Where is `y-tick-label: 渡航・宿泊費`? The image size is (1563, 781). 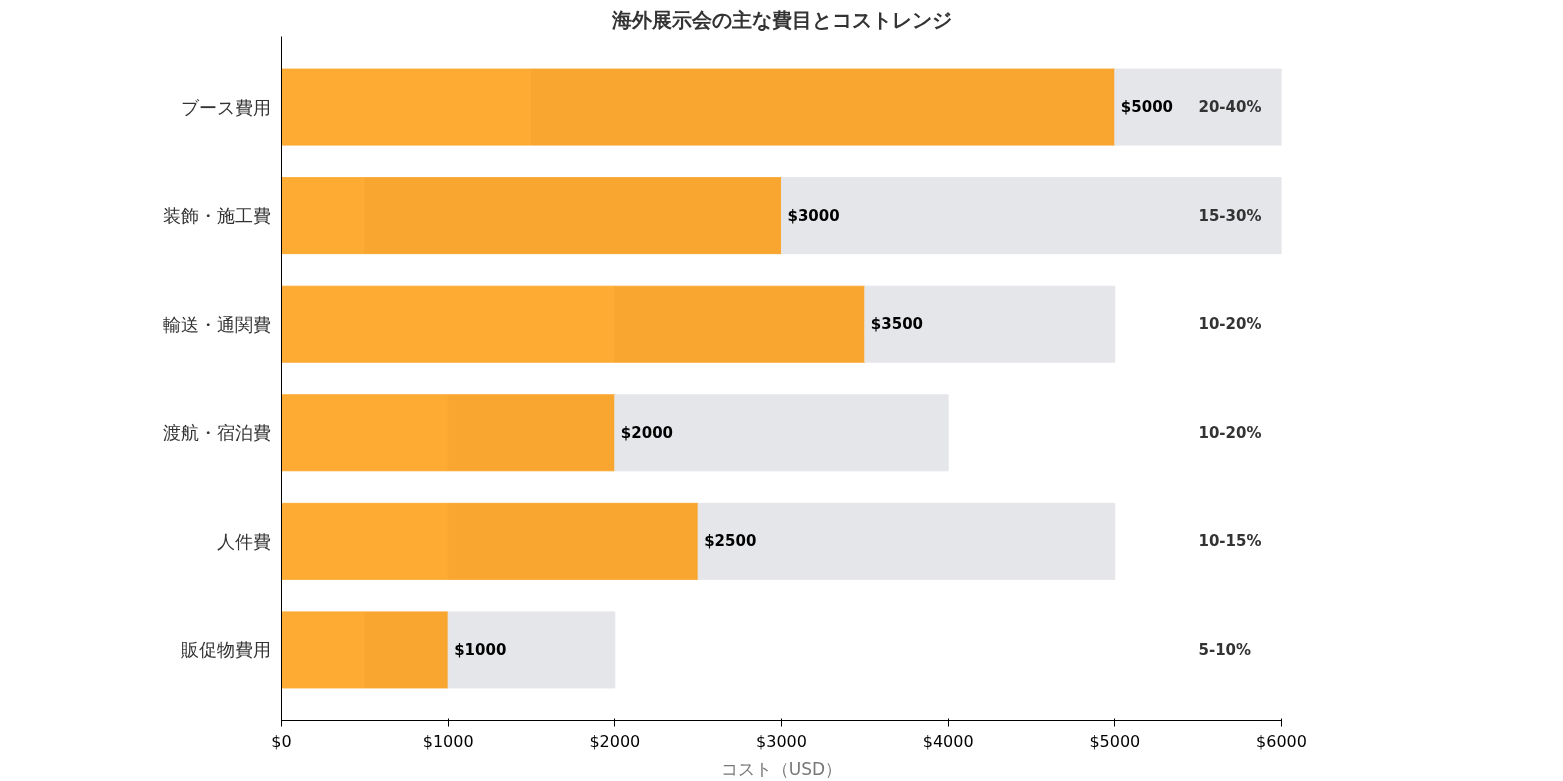 y-tick-label: 渡航・宿泊費 is located at coordinates (216, 433).